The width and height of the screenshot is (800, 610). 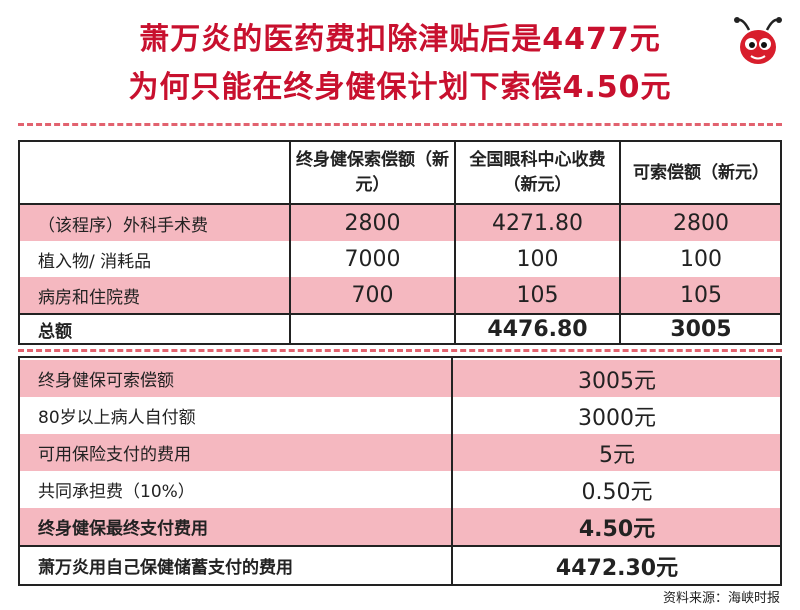 I want to click on cell-nec-charge: 105, so click(x=537, y=295).